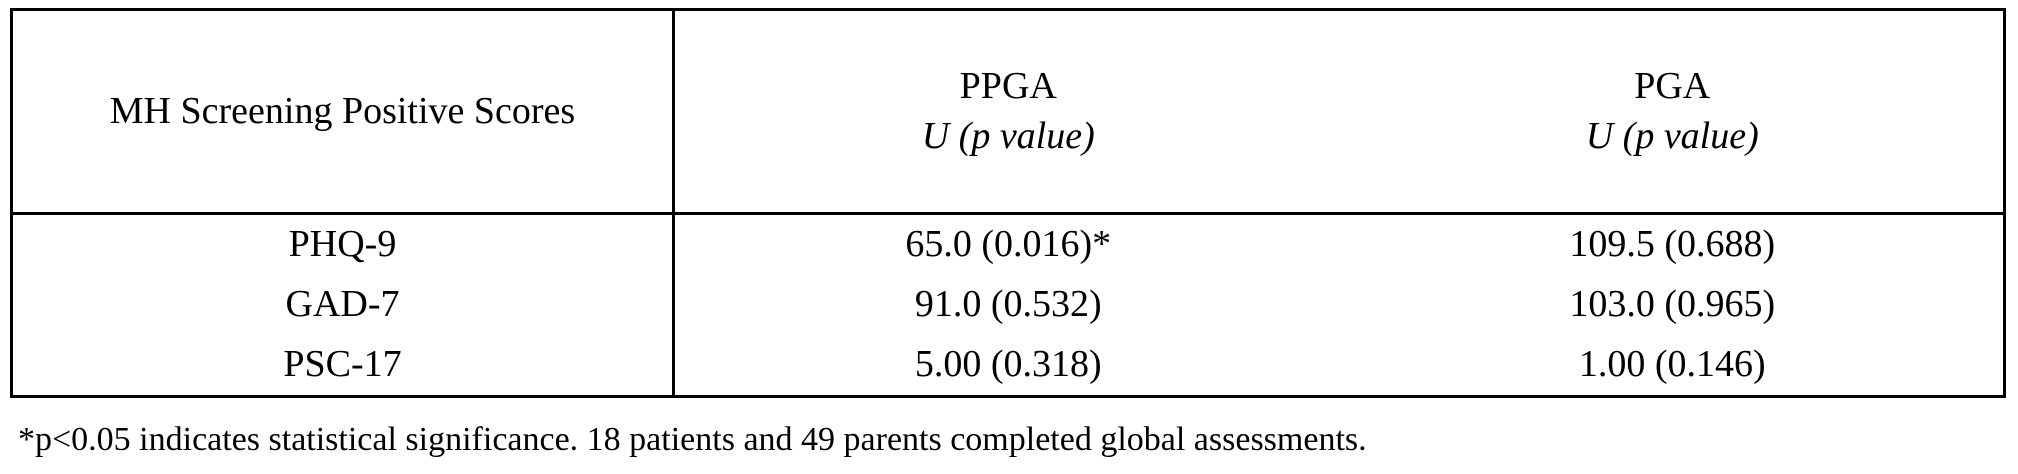 The image size is (2018, 474). I want to click on table-row-phq9: PHQ-9 65.0 (0.016)* 109.5 (0.688), so click(1008, 244).